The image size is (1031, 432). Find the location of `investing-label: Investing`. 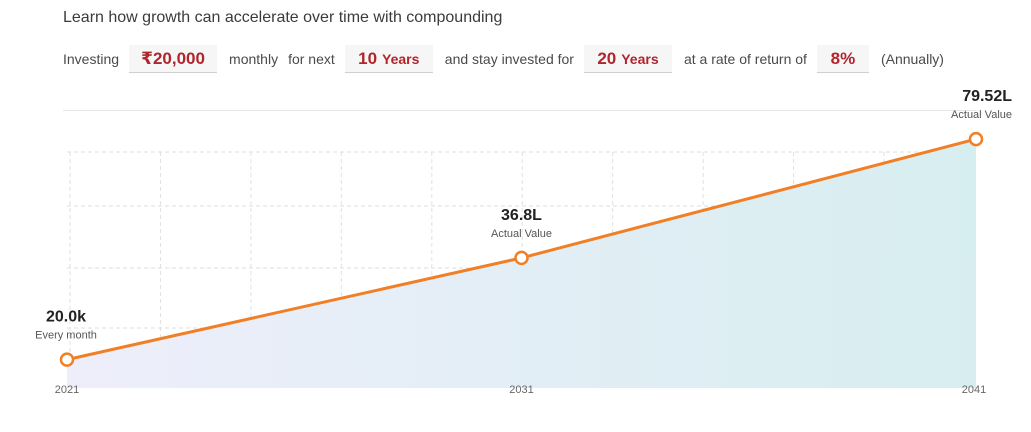

investing-label: Investing is located at coordinates (91, 59).